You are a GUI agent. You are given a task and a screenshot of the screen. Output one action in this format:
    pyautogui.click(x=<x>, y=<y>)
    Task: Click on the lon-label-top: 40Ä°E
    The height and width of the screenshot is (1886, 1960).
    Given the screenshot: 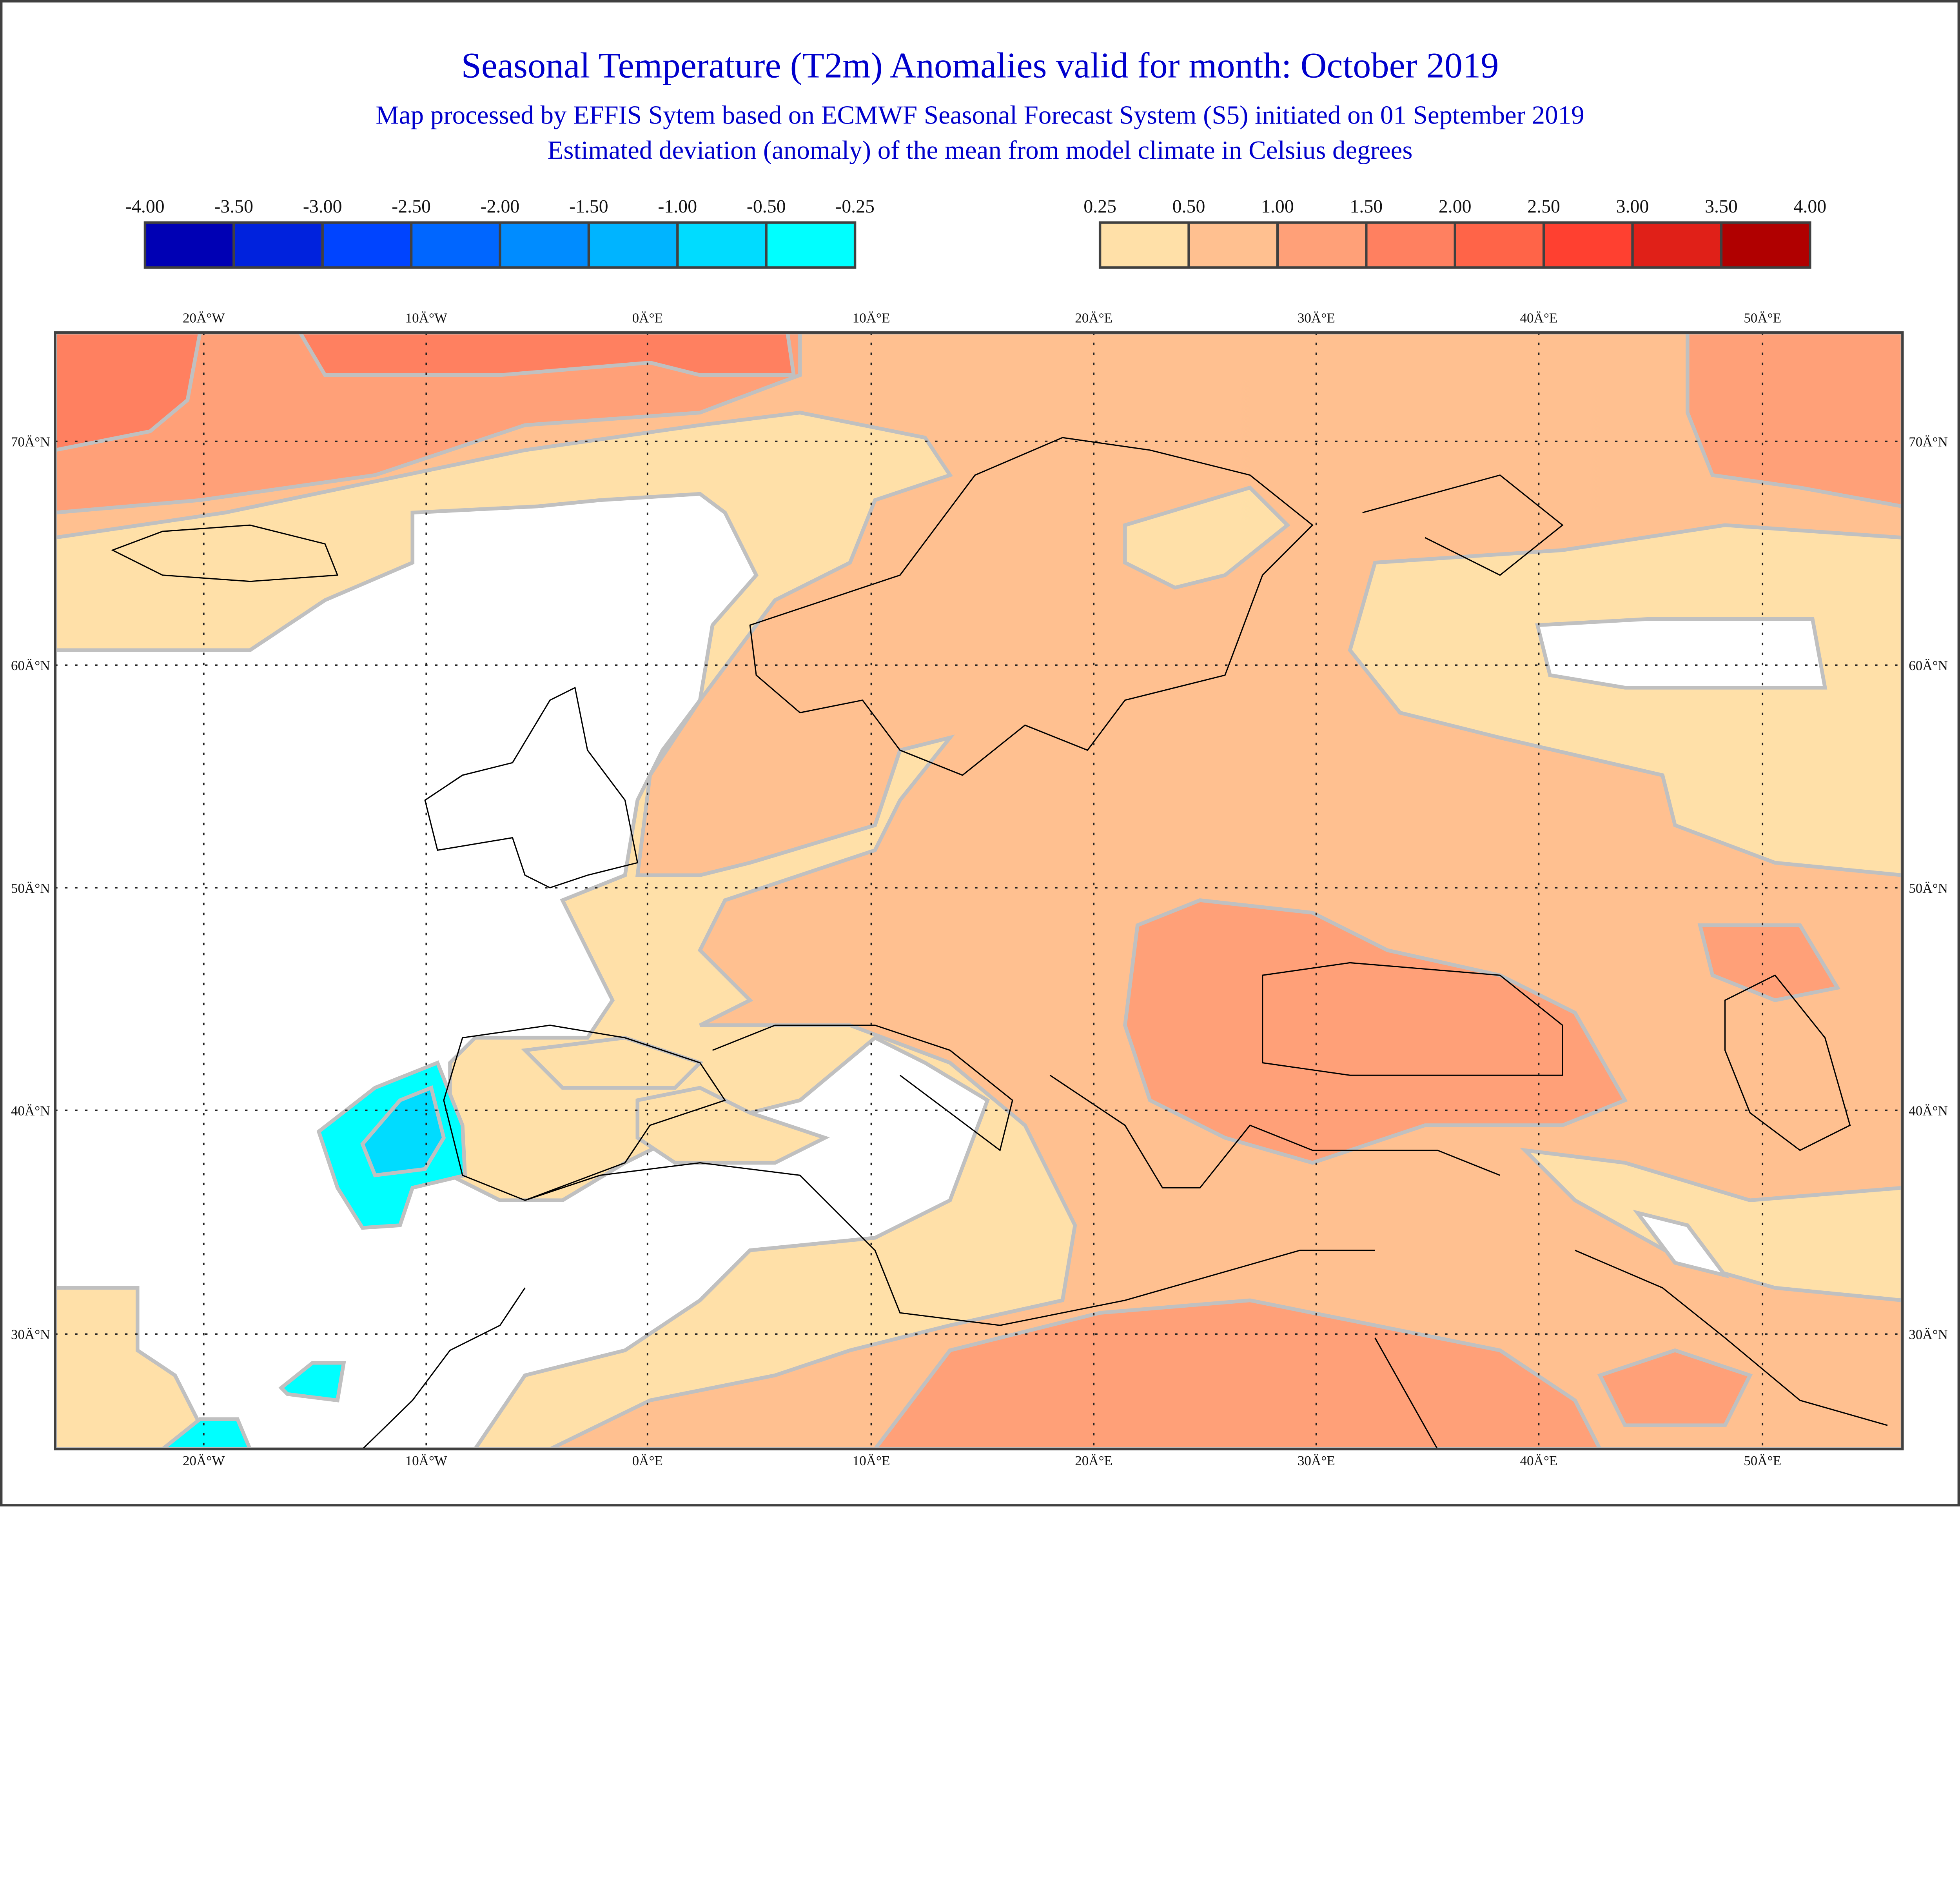 What is the action you would take?
    pyautogui.click(x=1538, y=318)
    